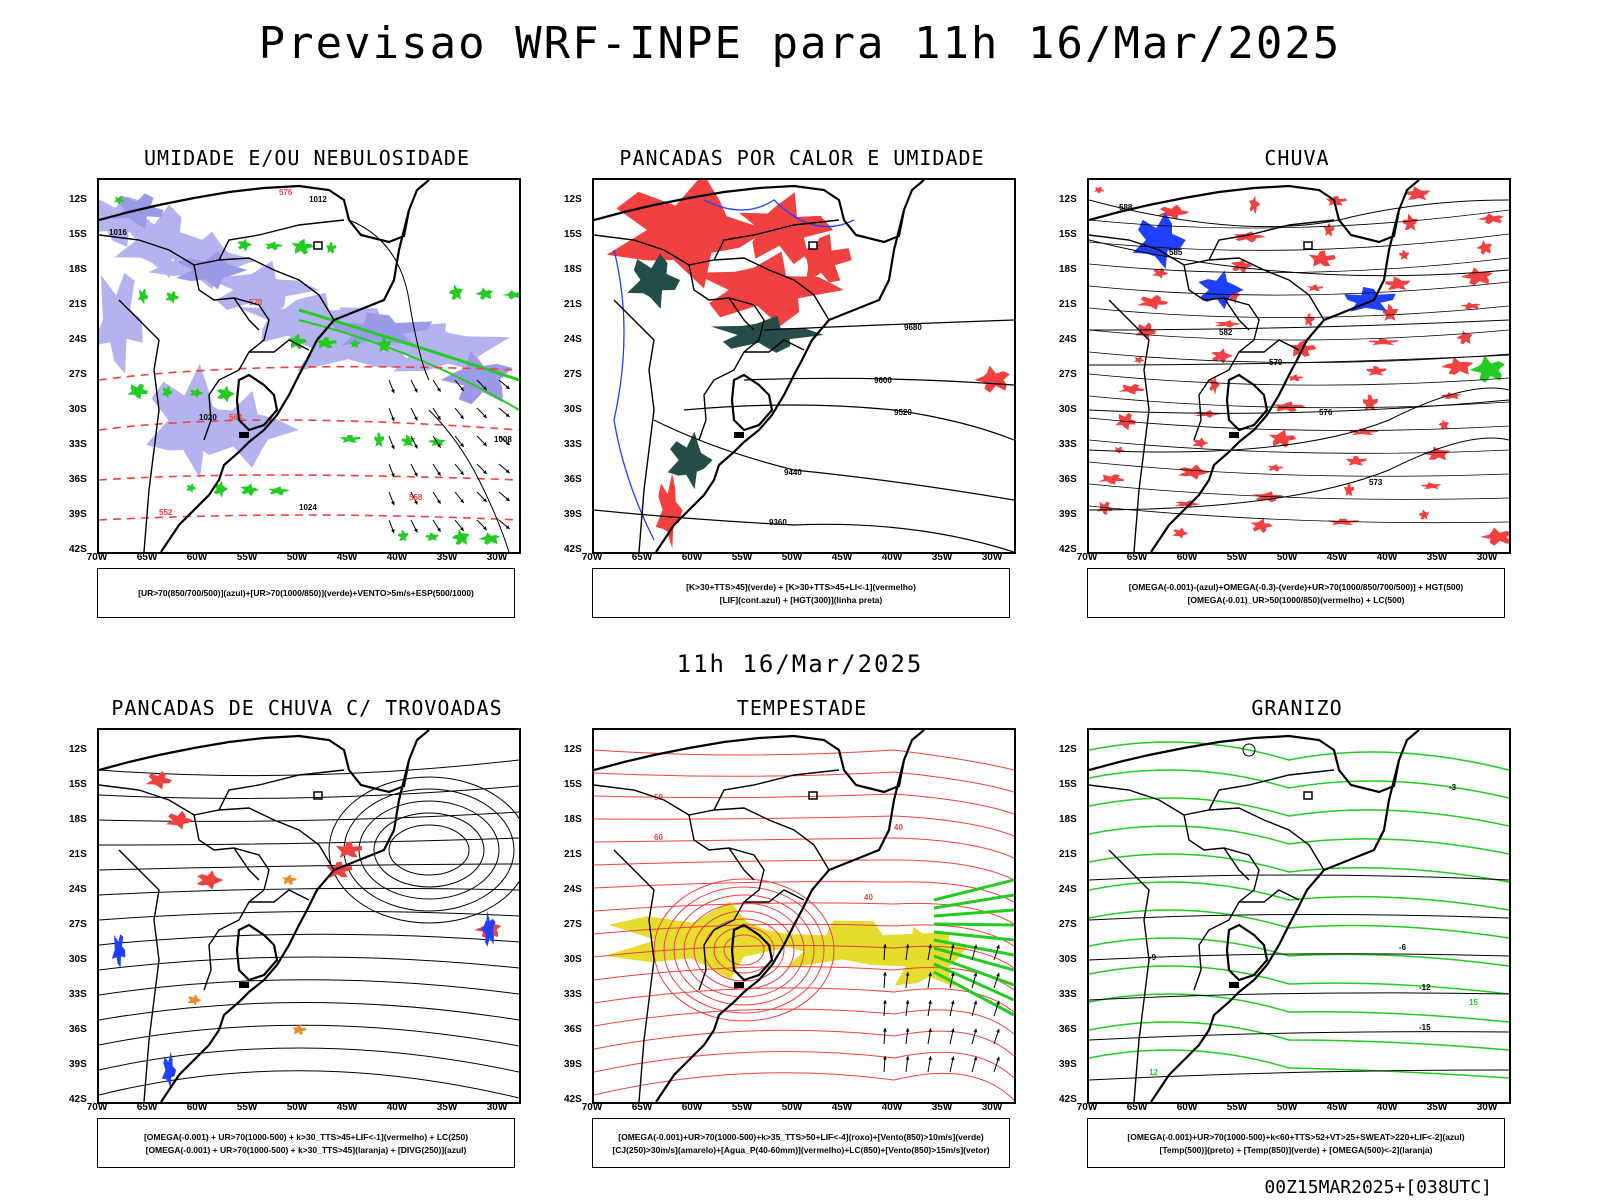 The height and width of the screenshot is (1200, 1600). I want to click on latitude-label: 21S, so click(1068, 304).